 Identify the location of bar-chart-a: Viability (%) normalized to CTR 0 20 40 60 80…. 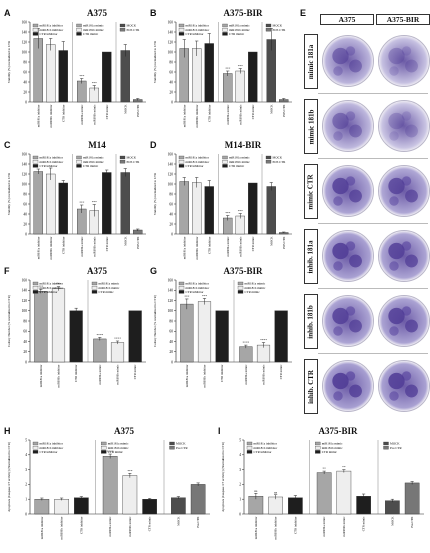
(76, 73).